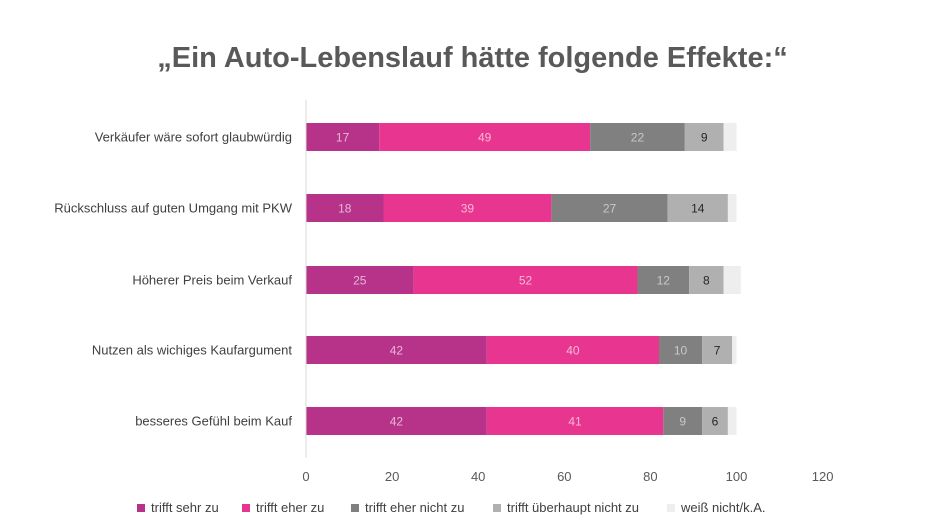 The image size is (945, 532). I want to click on x-tick-label: 100, so click(737, 476).